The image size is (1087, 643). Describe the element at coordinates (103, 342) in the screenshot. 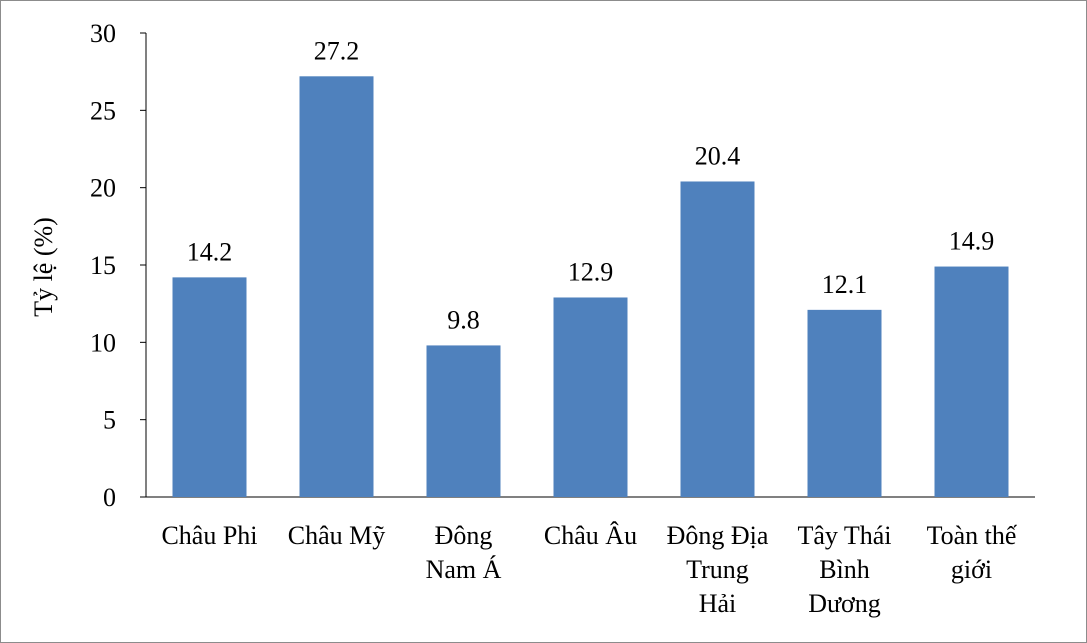

I see `y-tick-label: 10` at that location.